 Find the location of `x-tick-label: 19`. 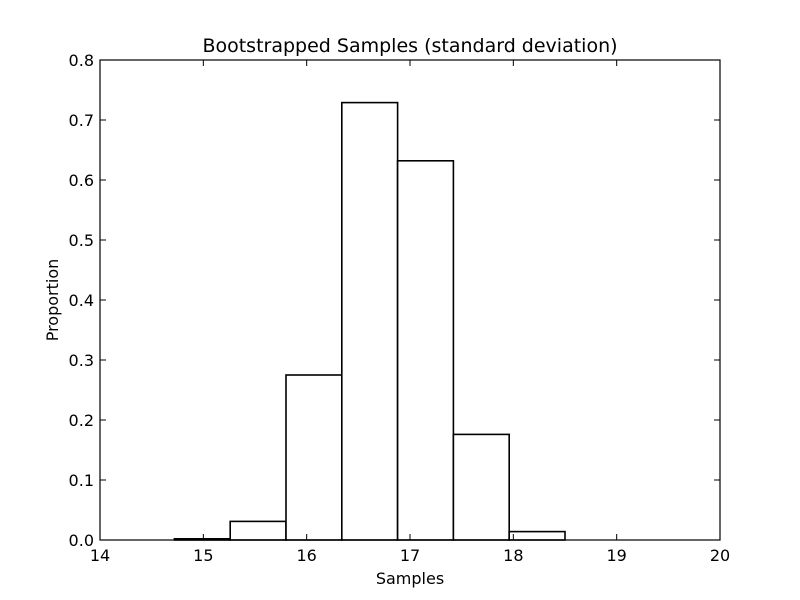

x-tick-label: 19 is located at coordinates (616, 555).